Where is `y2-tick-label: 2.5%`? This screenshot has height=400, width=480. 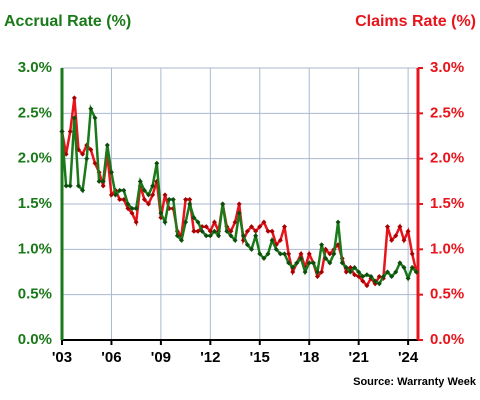 y2-tick-label: 2.5% is located at coordinates (447, 112).